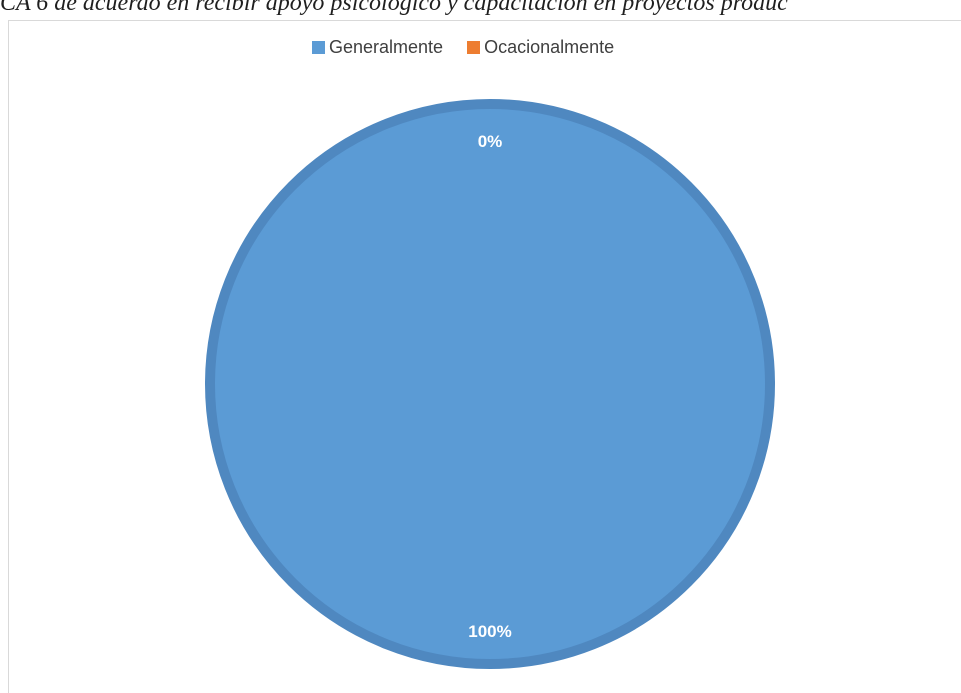  I want to click on legend-swatch-ocacionalmente, so click(474, 47).